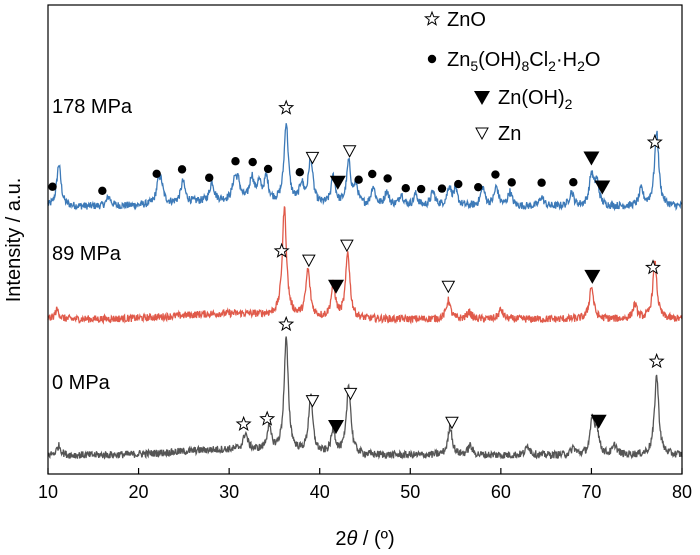 The width and height of the screenshot is (700, 555). I want to click on legend-marker-star-open, so click(432, 18).